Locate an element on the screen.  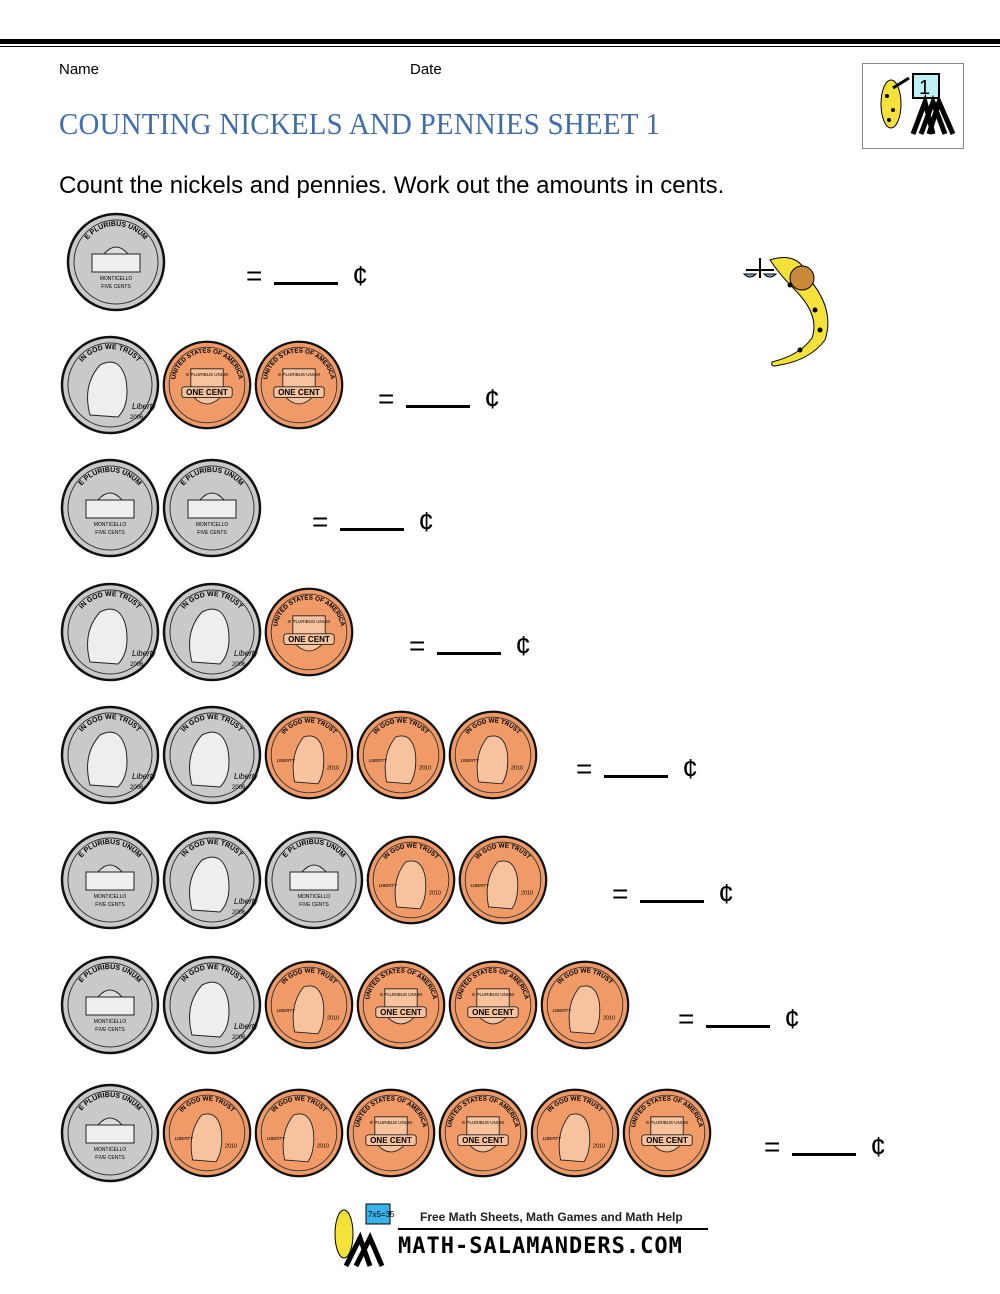
footer-salamander-logo: 7x5=35 is located at coordinates (364, 1235).